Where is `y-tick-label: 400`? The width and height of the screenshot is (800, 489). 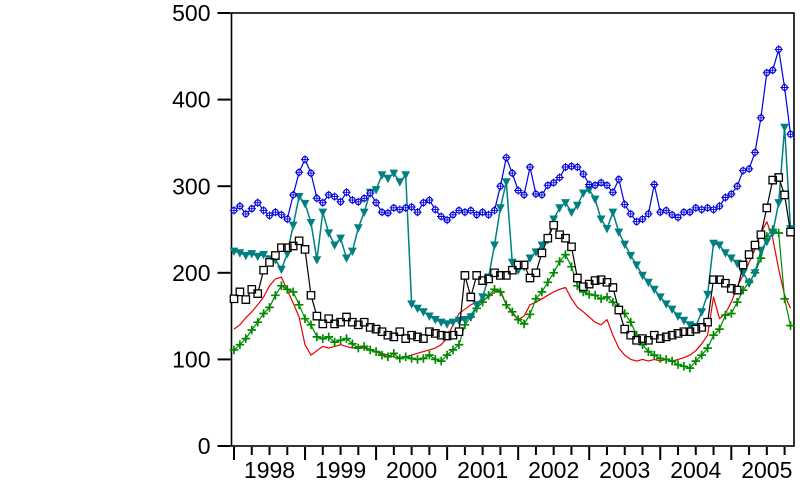 y-tick-label: 400 is located at coordinates (191, 100).